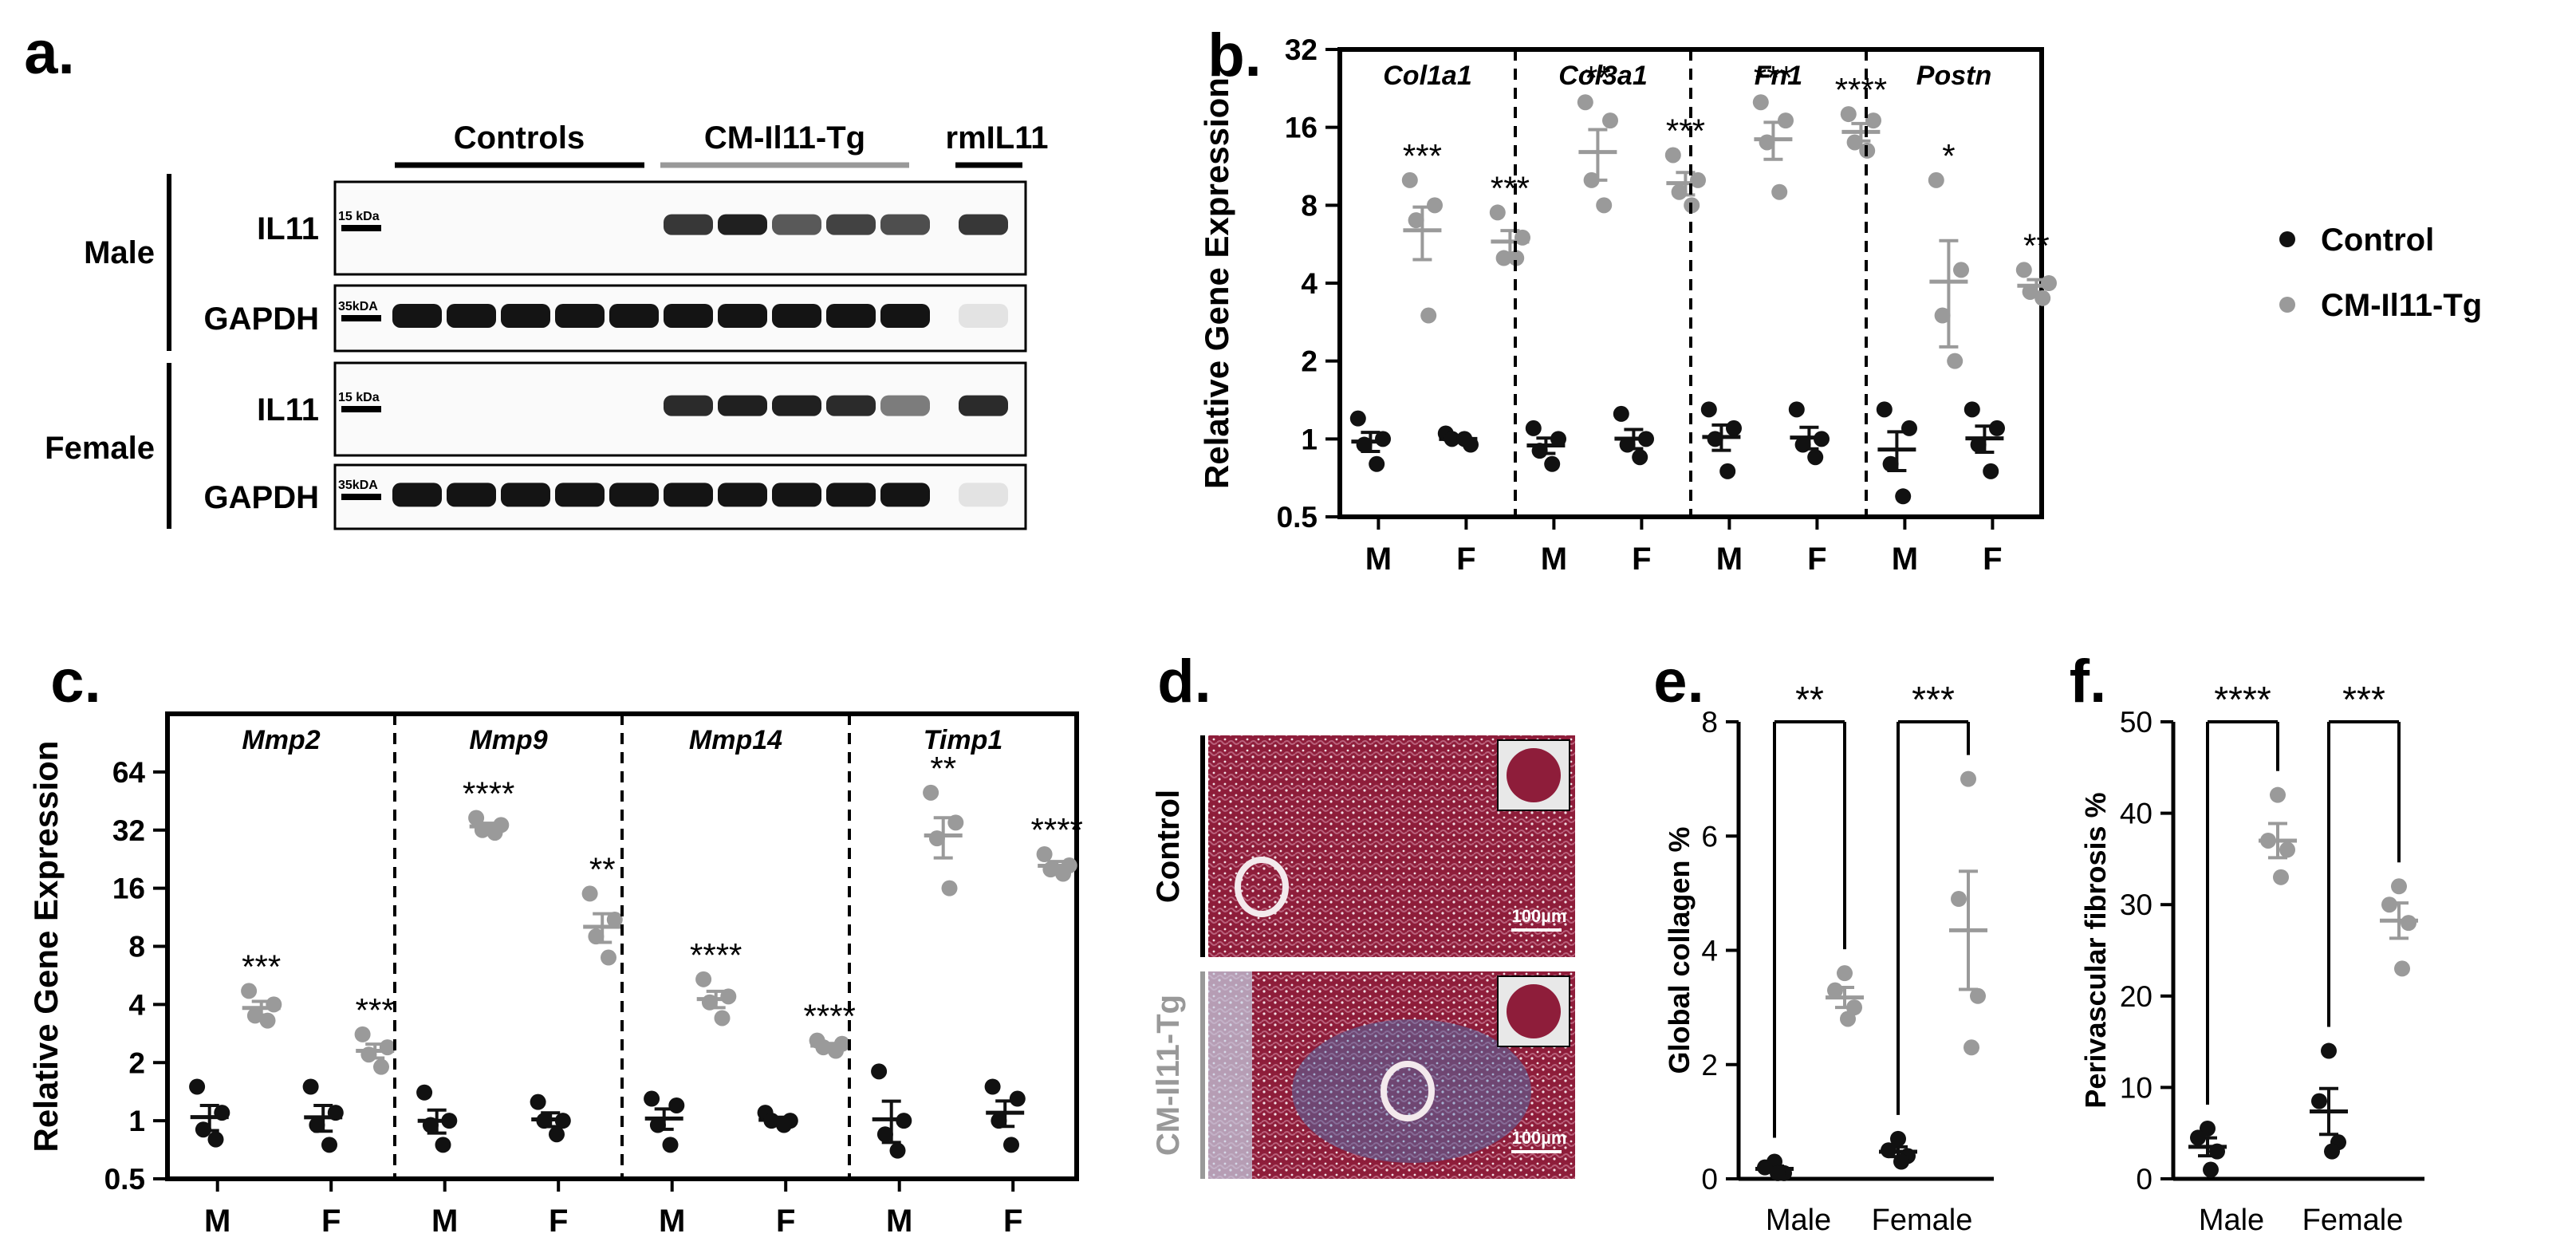 The height and width of the screenshot is (1257, 2576). Describe the element at coordinates (358, 306) in the screenshot. I see `blot-marker-1: 35kDA` at that location.